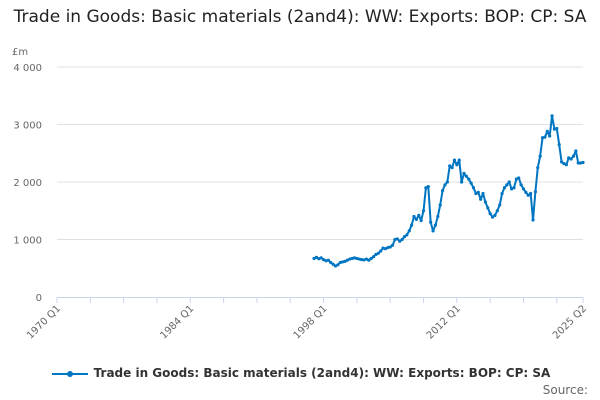  Describe the element at coordinates (27, 183) in the screenshot. I see `y-tick-label: 2 000` at that location.